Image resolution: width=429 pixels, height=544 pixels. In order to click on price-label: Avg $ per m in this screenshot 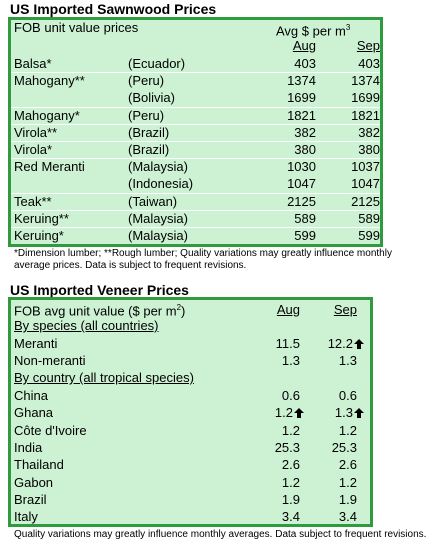, I will do `click(311, 31)`.